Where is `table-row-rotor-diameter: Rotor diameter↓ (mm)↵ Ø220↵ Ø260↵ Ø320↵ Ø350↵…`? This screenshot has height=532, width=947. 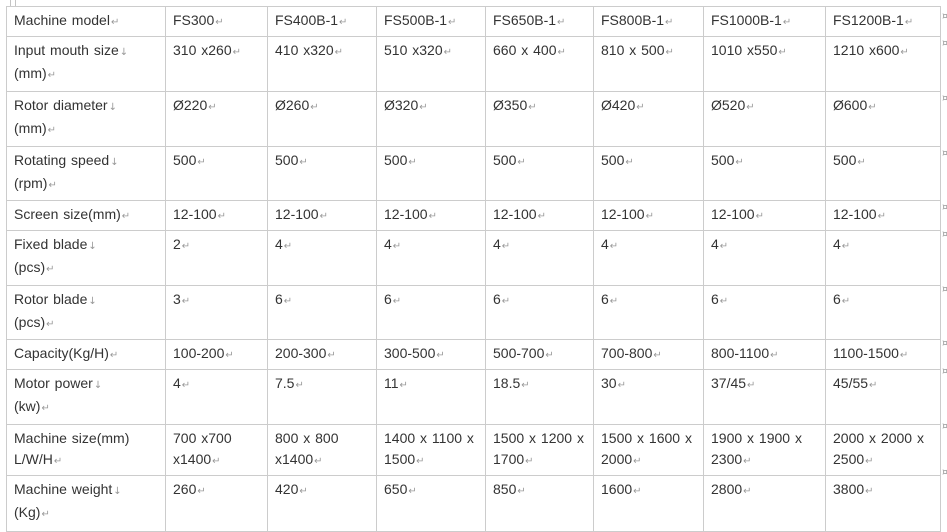 table-row-rotor-diameter: Rotor diameter↓ (mm)↵ Ø220↵ Ø260↵ Ø320↵ Ø350↵… is located at coordinates (473, 119).